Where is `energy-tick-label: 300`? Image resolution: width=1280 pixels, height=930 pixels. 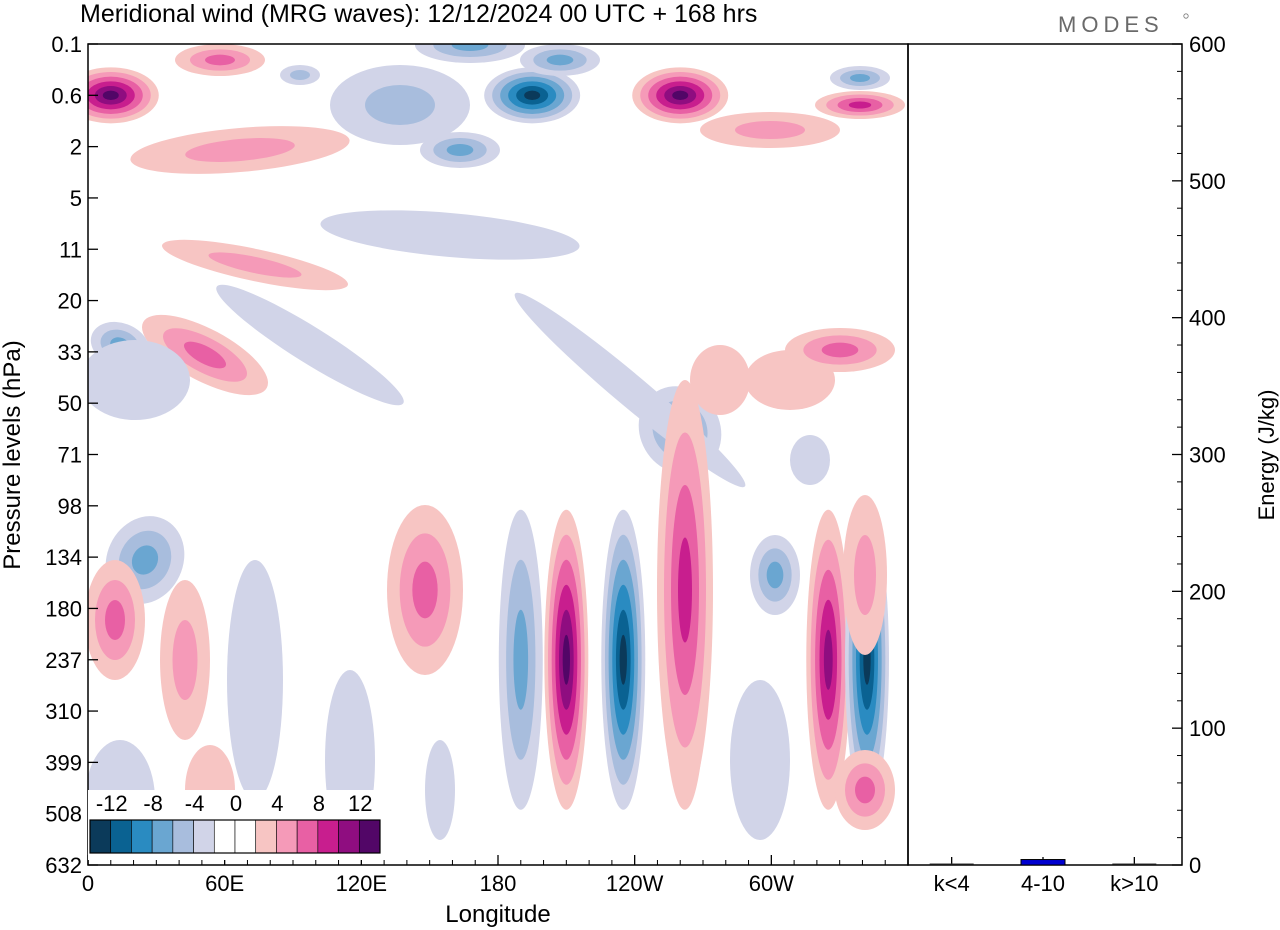
energy-tick-label: 300 is located at coordinates (1207, 455).